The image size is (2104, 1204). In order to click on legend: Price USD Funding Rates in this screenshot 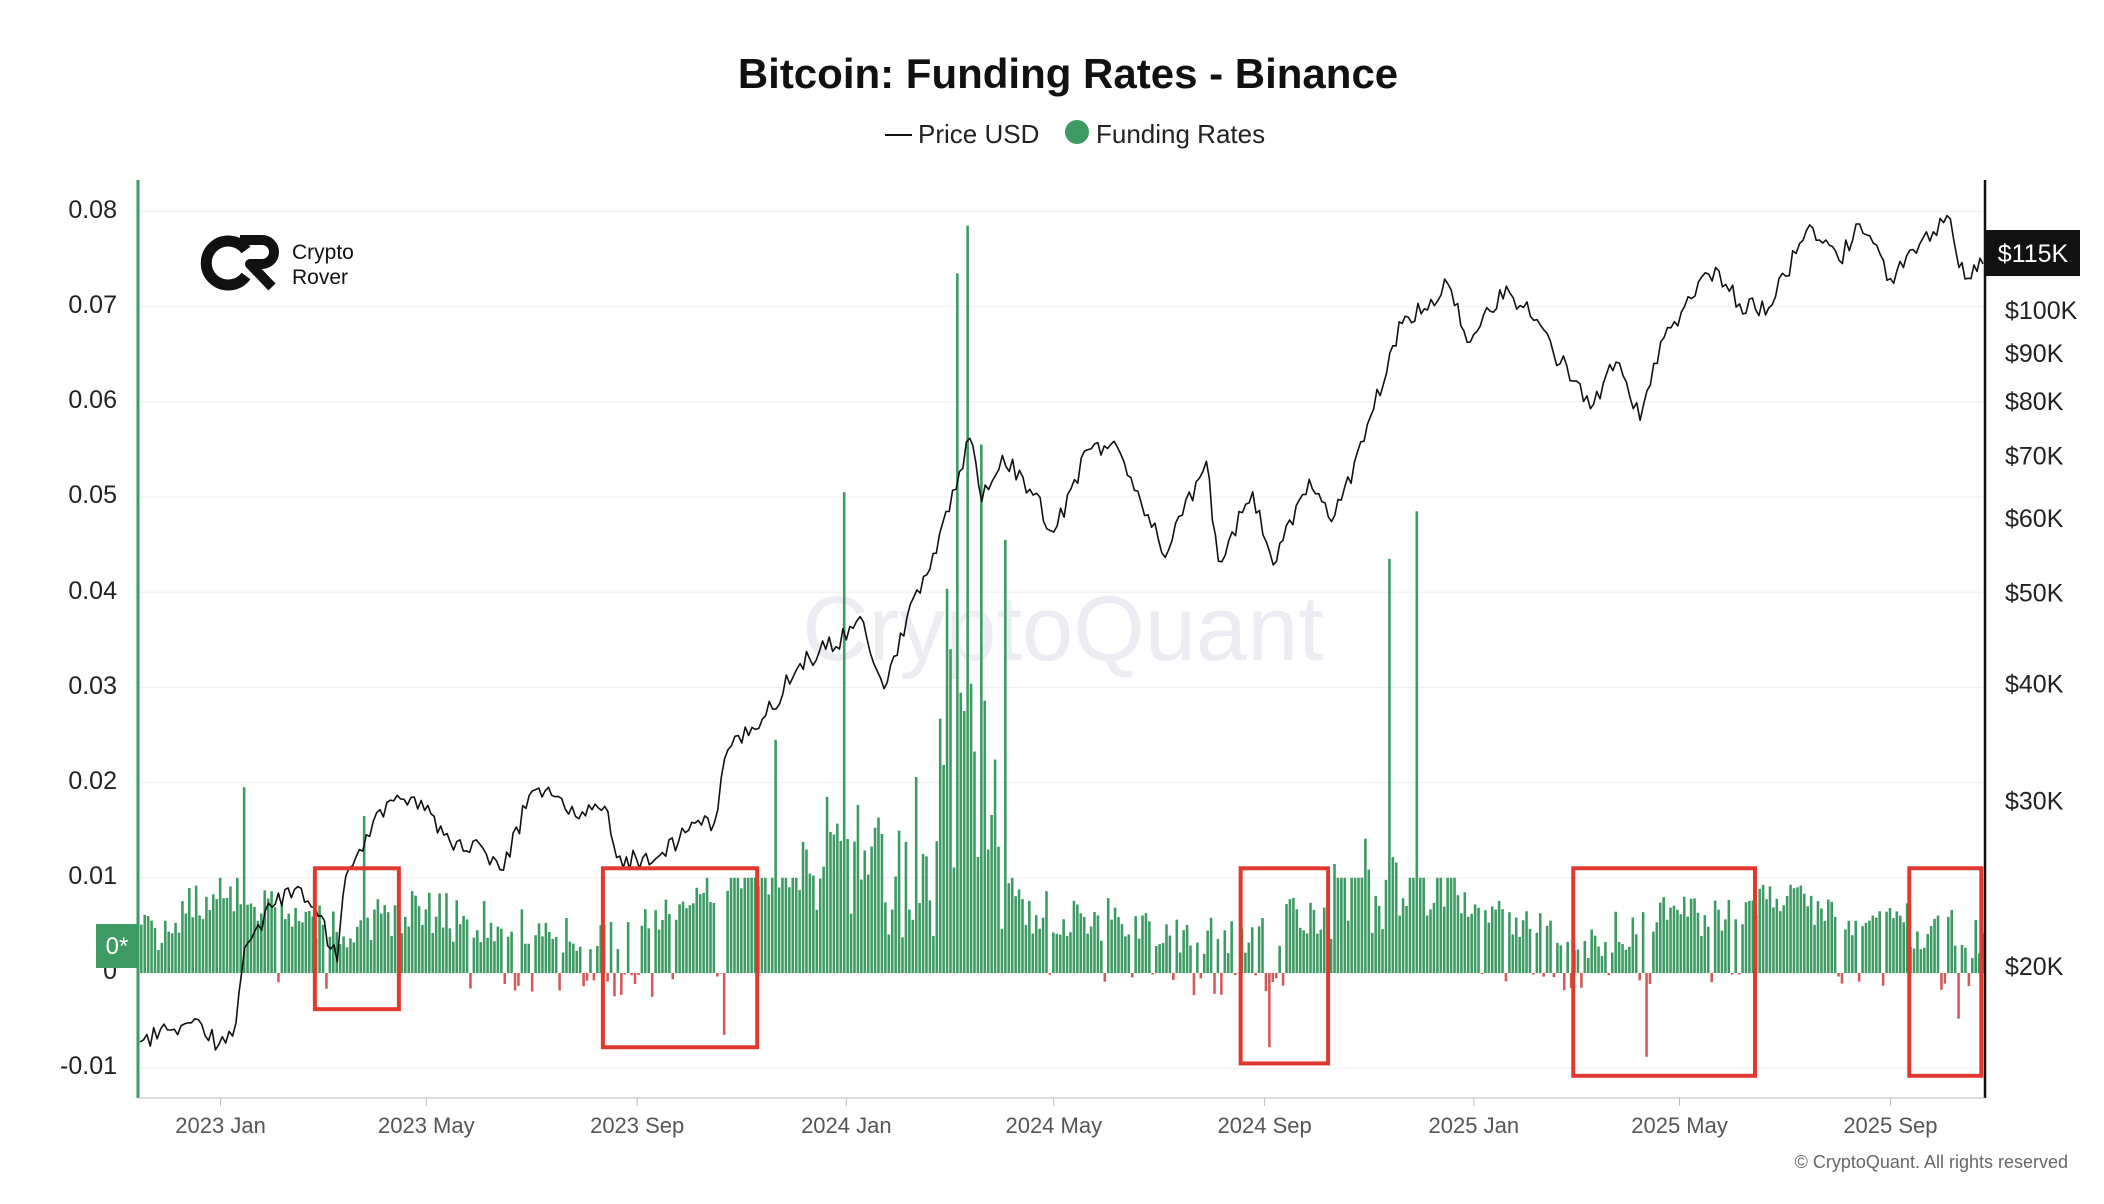, I will do `click(1075, 134)`.